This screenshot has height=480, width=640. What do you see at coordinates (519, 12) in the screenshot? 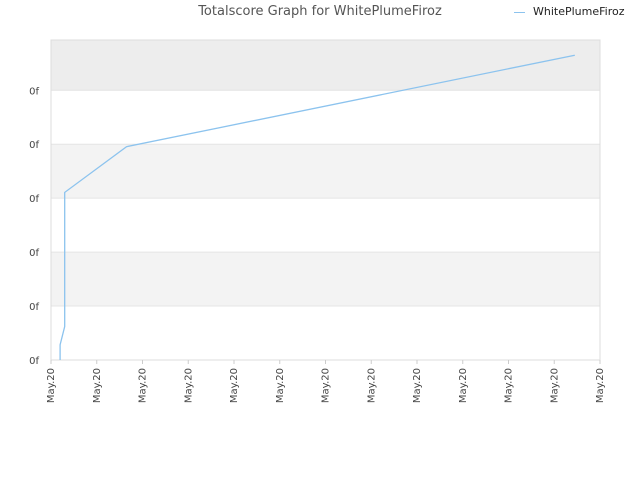
I see `legend-swatch` at bounding box center [519, 12].